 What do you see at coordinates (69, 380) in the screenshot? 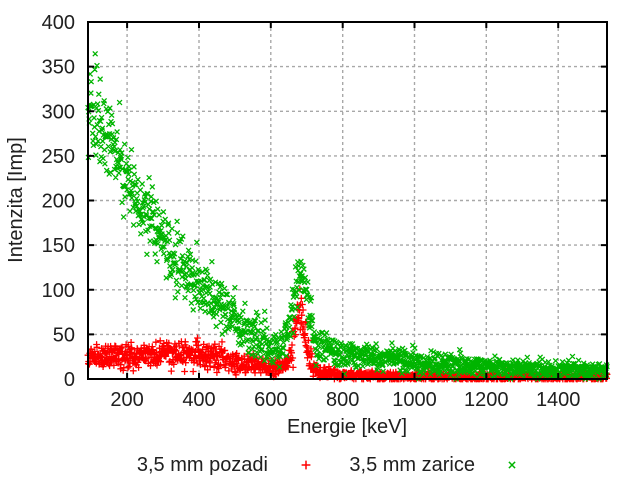
I see `y-tick-label-0: 0` at bounding box center [69, 380].